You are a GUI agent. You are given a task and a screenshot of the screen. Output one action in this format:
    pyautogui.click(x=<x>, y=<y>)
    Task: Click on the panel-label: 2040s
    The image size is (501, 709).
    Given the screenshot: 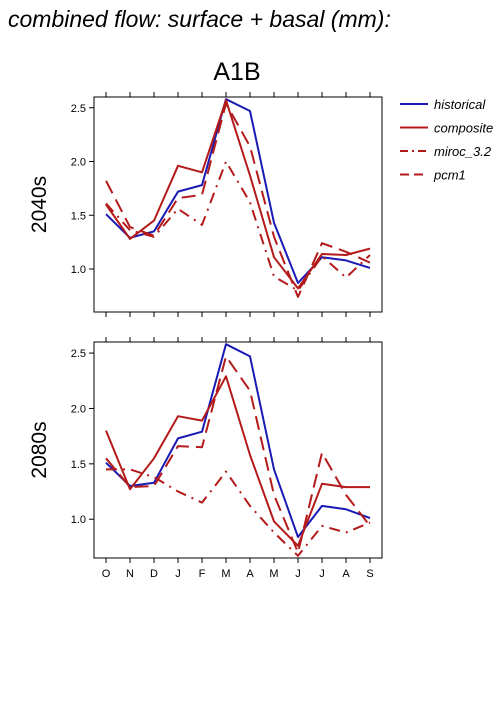 What is the action you would take?
    pyautogui.click(x=39, y=204)
    